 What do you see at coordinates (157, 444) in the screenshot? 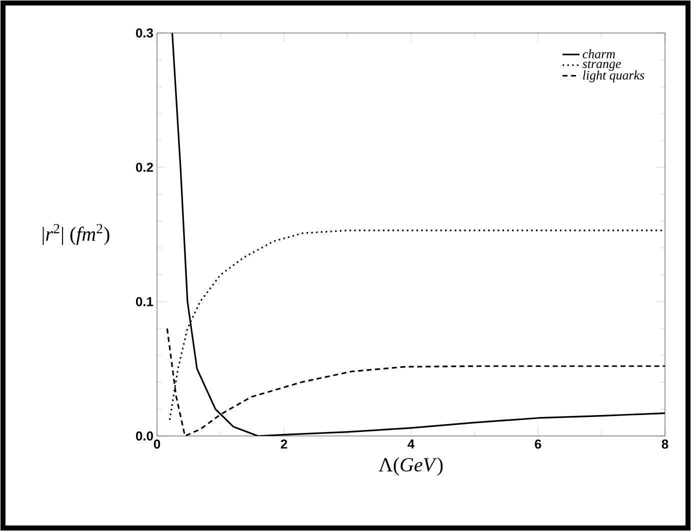
I see `x-tick-label: 0` at bounding box center [157, 444].